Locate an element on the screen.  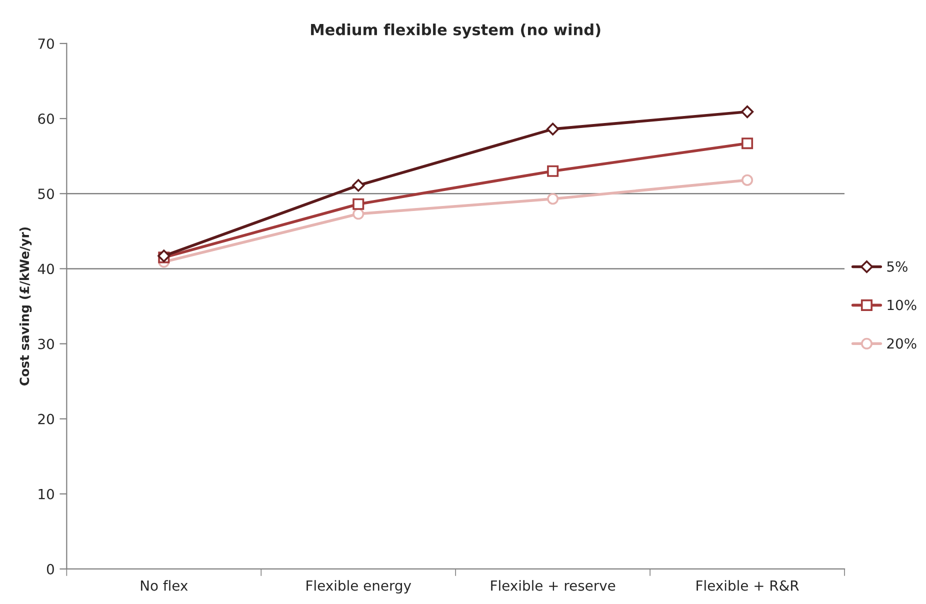
y-tick-label: 60 is located at coordinates (46, 119).